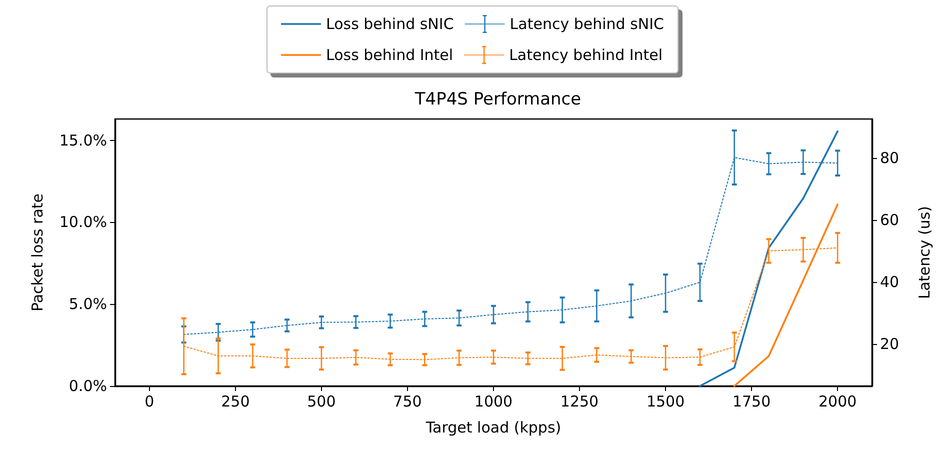 Image resolution: width=945 pixels, height=453 pixels. What do you see at coordinates (493, 427) in the screenshot?
I see `x-axis-title: Target load (kpps)` at bounding box center [493, 427].